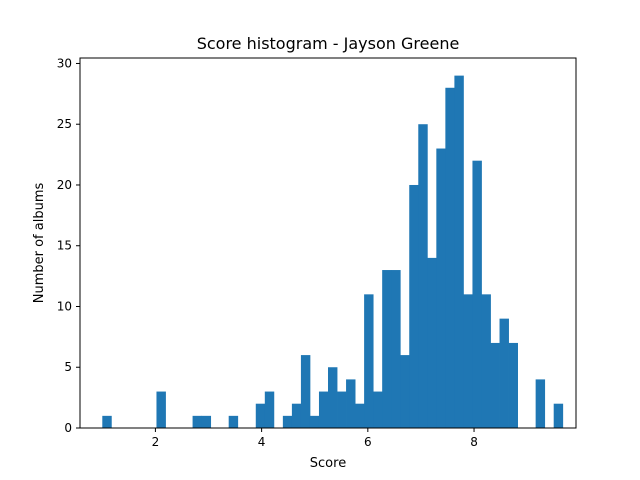 This screenshot has height=480, width=640. Describe the element at coordinates (39, 243) in the screenshot. I see `y-axis-label: Number of albums` at that location.